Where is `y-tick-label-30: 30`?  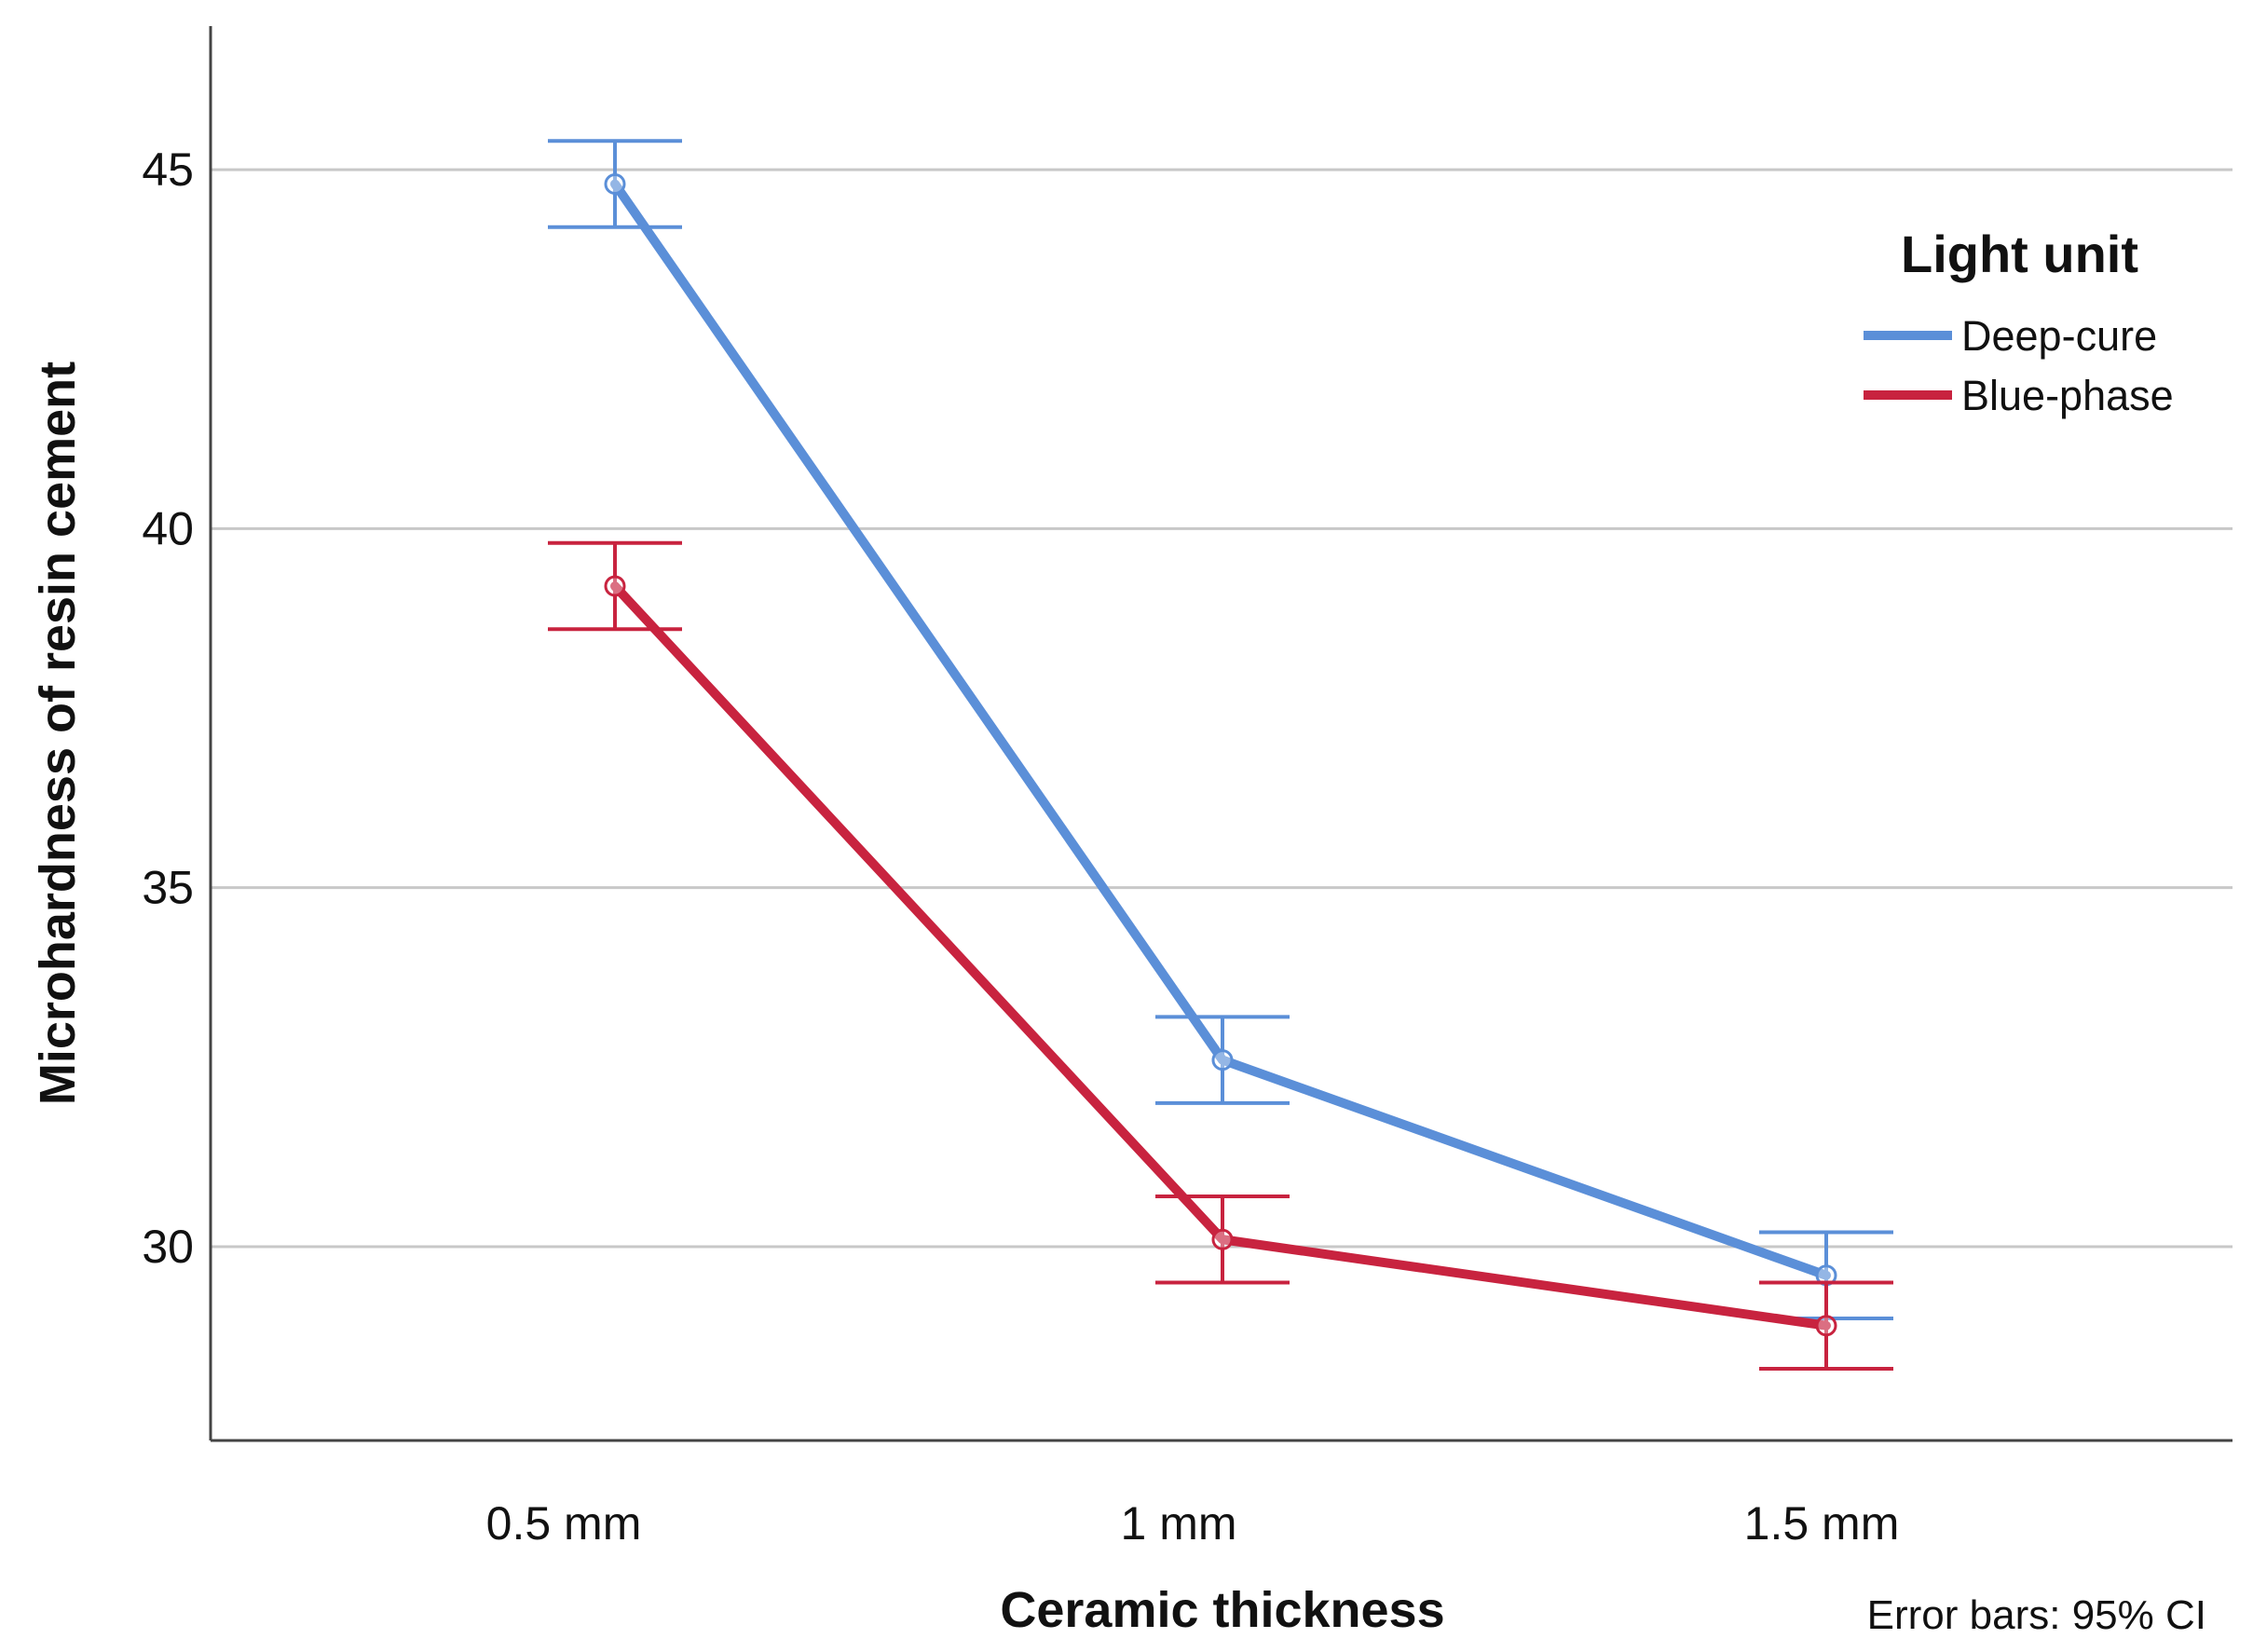
y-tick-label-30: 30 is located at coordinates (168, 1247).